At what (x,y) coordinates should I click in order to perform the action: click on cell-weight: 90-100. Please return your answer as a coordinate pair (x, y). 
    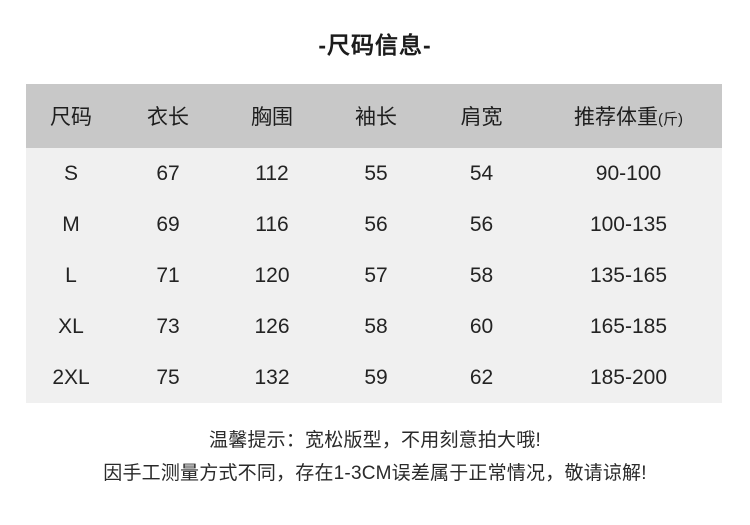
    Looking at the image, I should click on (628, 173).